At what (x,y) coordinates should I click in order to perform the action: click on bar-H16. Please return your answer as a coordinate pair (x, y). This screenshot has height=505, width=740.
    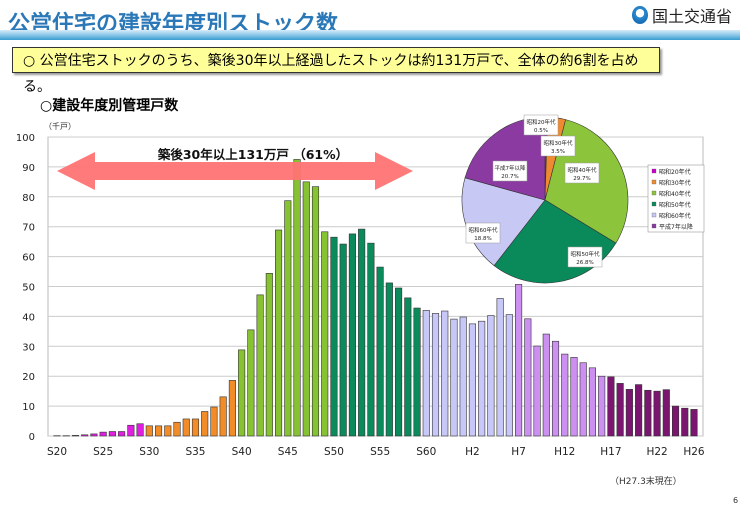
    Looking at the image, I should click on (602, 406).